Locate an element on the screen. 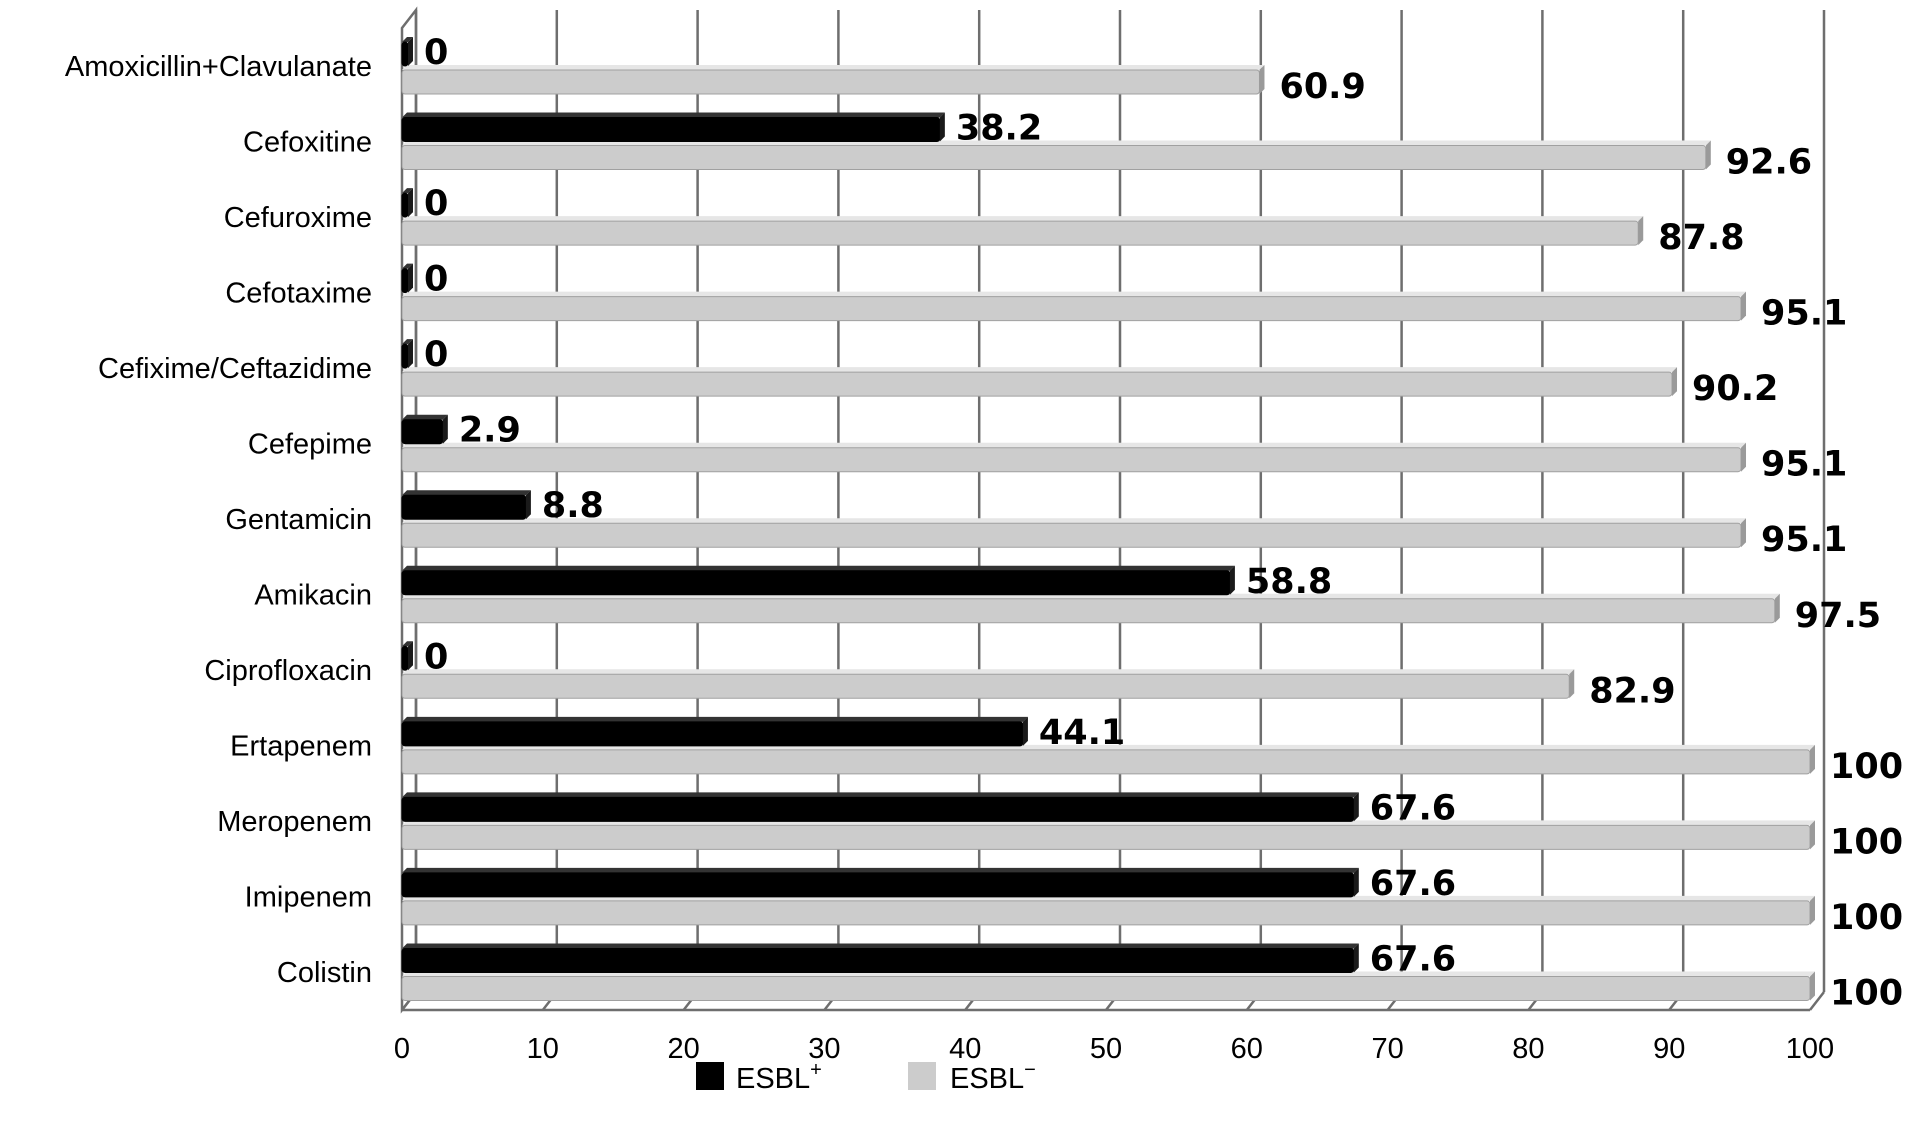 This screenshot has width=1913, height=1132. category-label: Imipenem is located at coordinates (308, 898).